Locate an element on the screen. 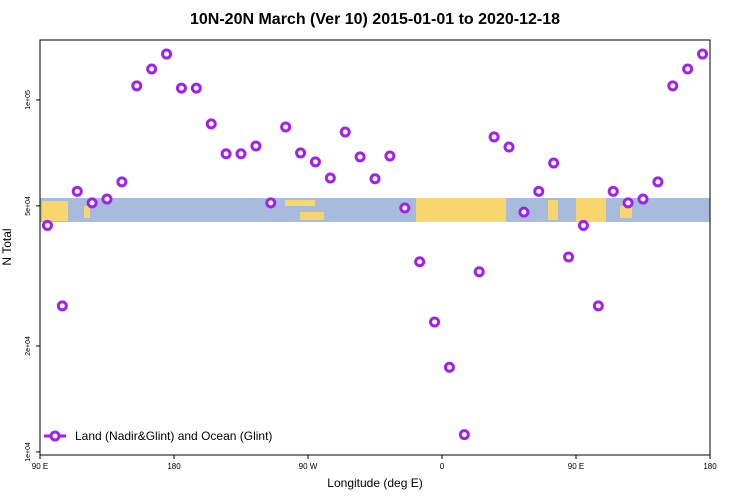 This screenshot has height=500, width=750. legend-label: Land (Nadir&Glint) and Ocean (Glint) is located at coordinates (173, 436).